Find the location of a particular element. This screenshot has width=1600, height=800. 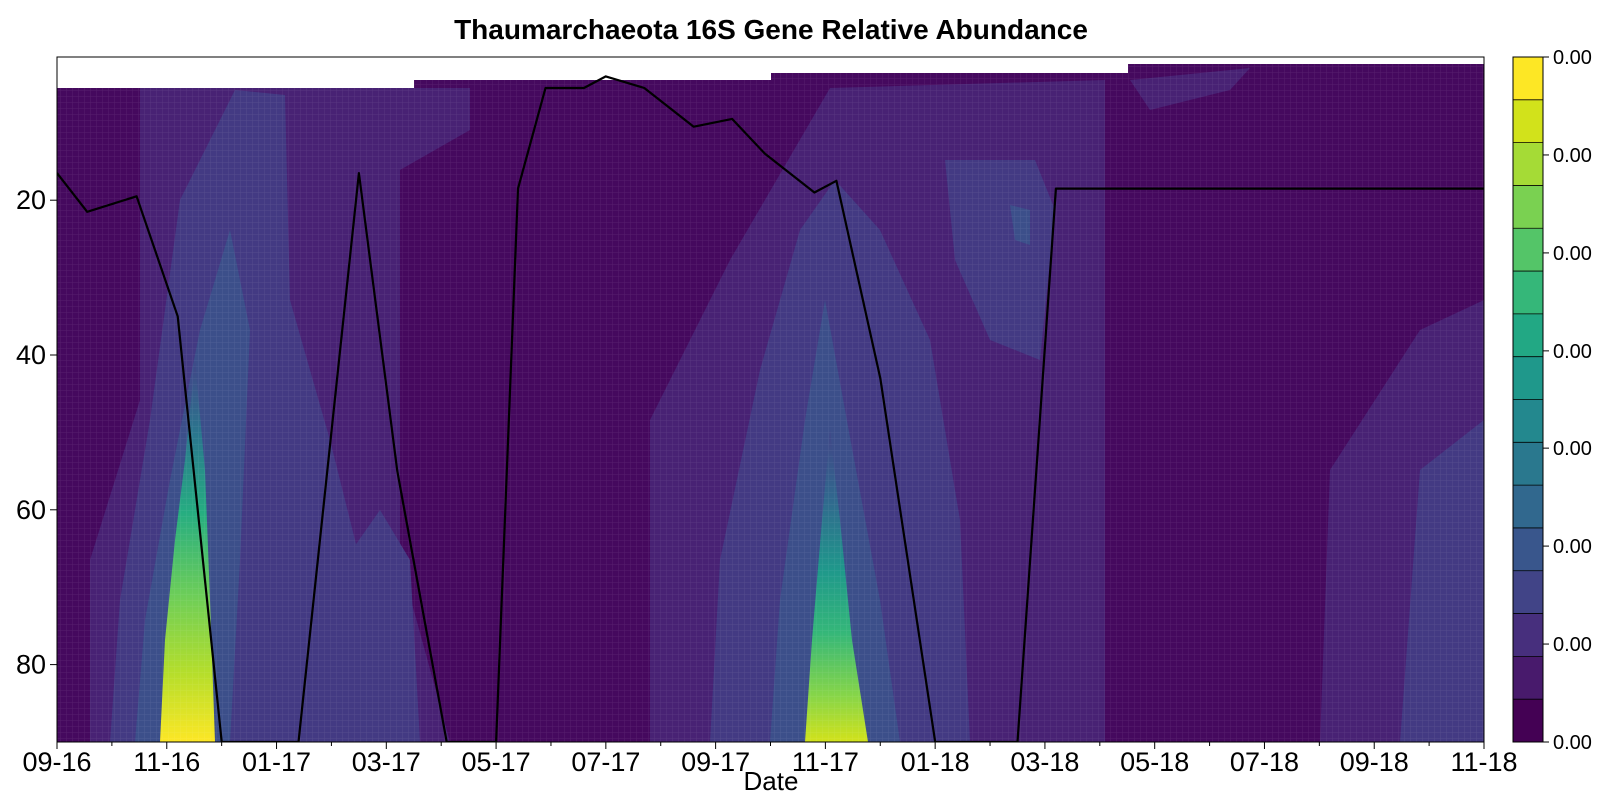

x-tick-label: 03-18 is located at coordinates (1044, 762).